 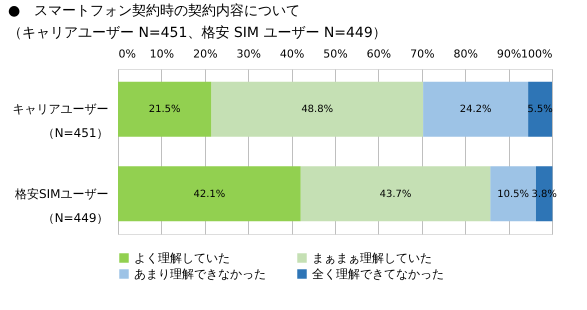 What do you see at coordinates (335, 54) in the screenshot?
I see `x-tick-label: 50%` at bounding box center [335, 54].